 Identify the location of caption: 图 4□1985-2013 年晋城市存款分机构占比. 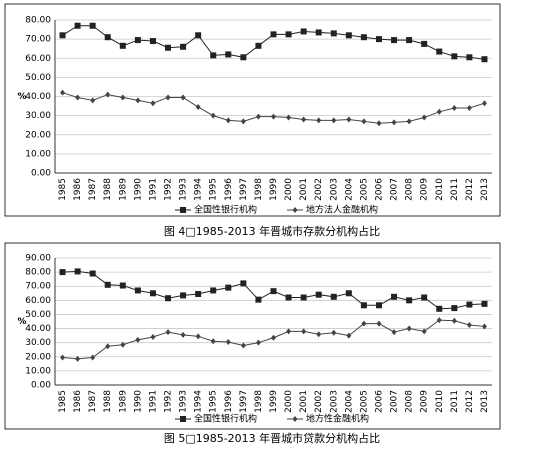
(272, 231).